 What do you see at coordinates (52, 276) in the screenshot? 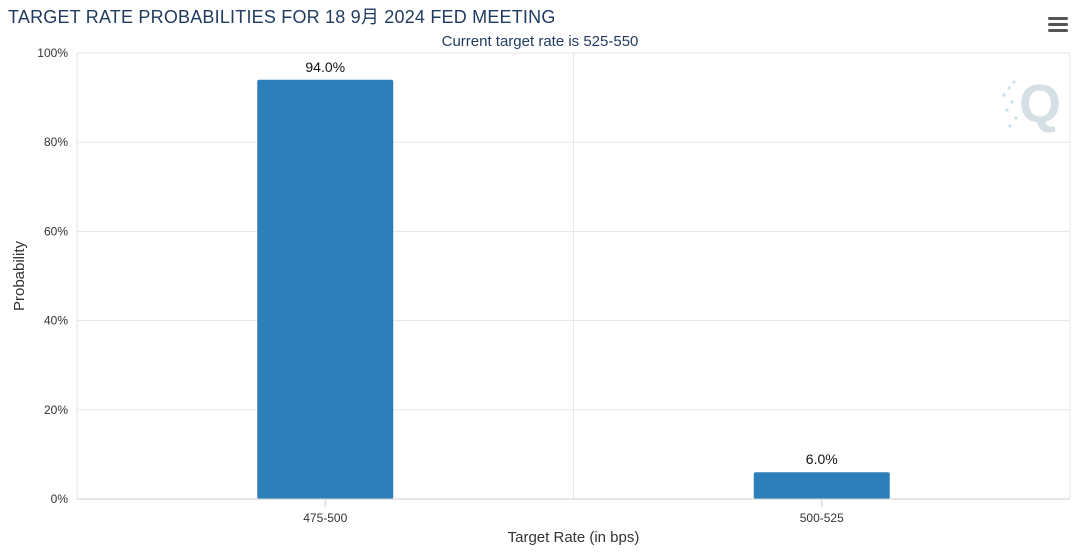
I see `y-axis-ticks: 0% 20% 40% 60% 80% 100%` at bounding box center [52, 276].